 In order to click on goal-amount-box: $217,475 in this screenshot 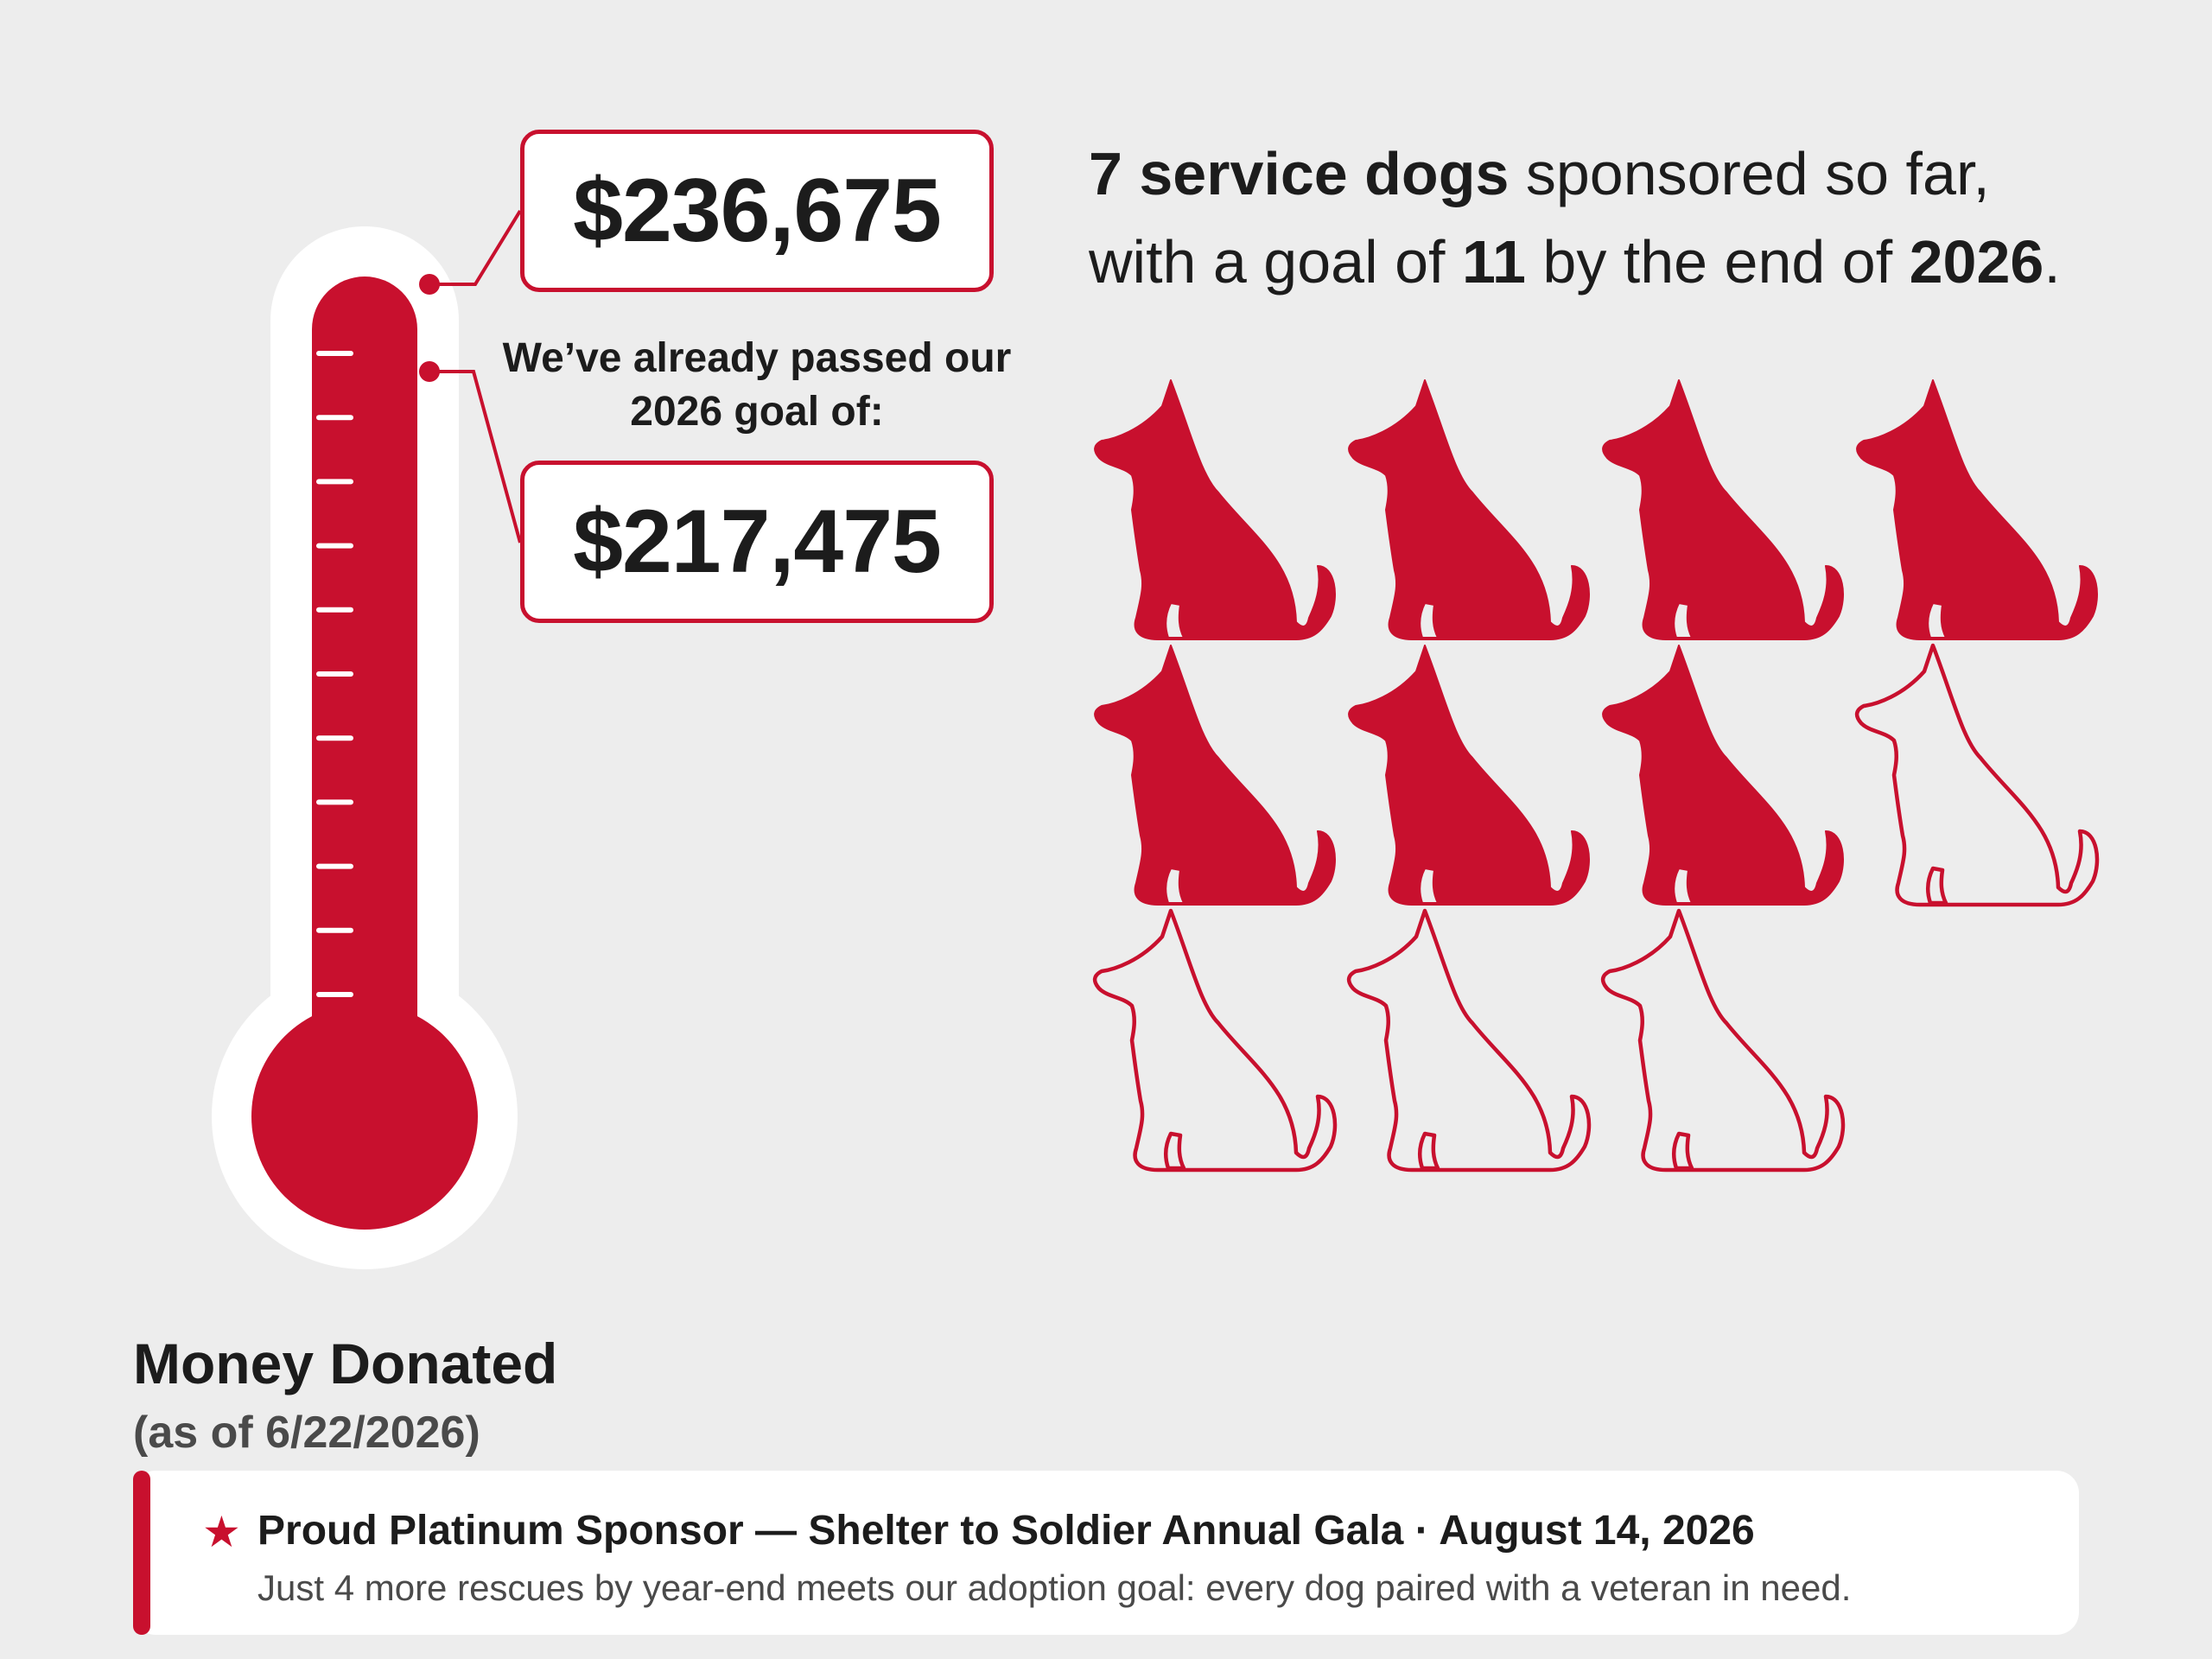, I will do `click(757, 542)`.